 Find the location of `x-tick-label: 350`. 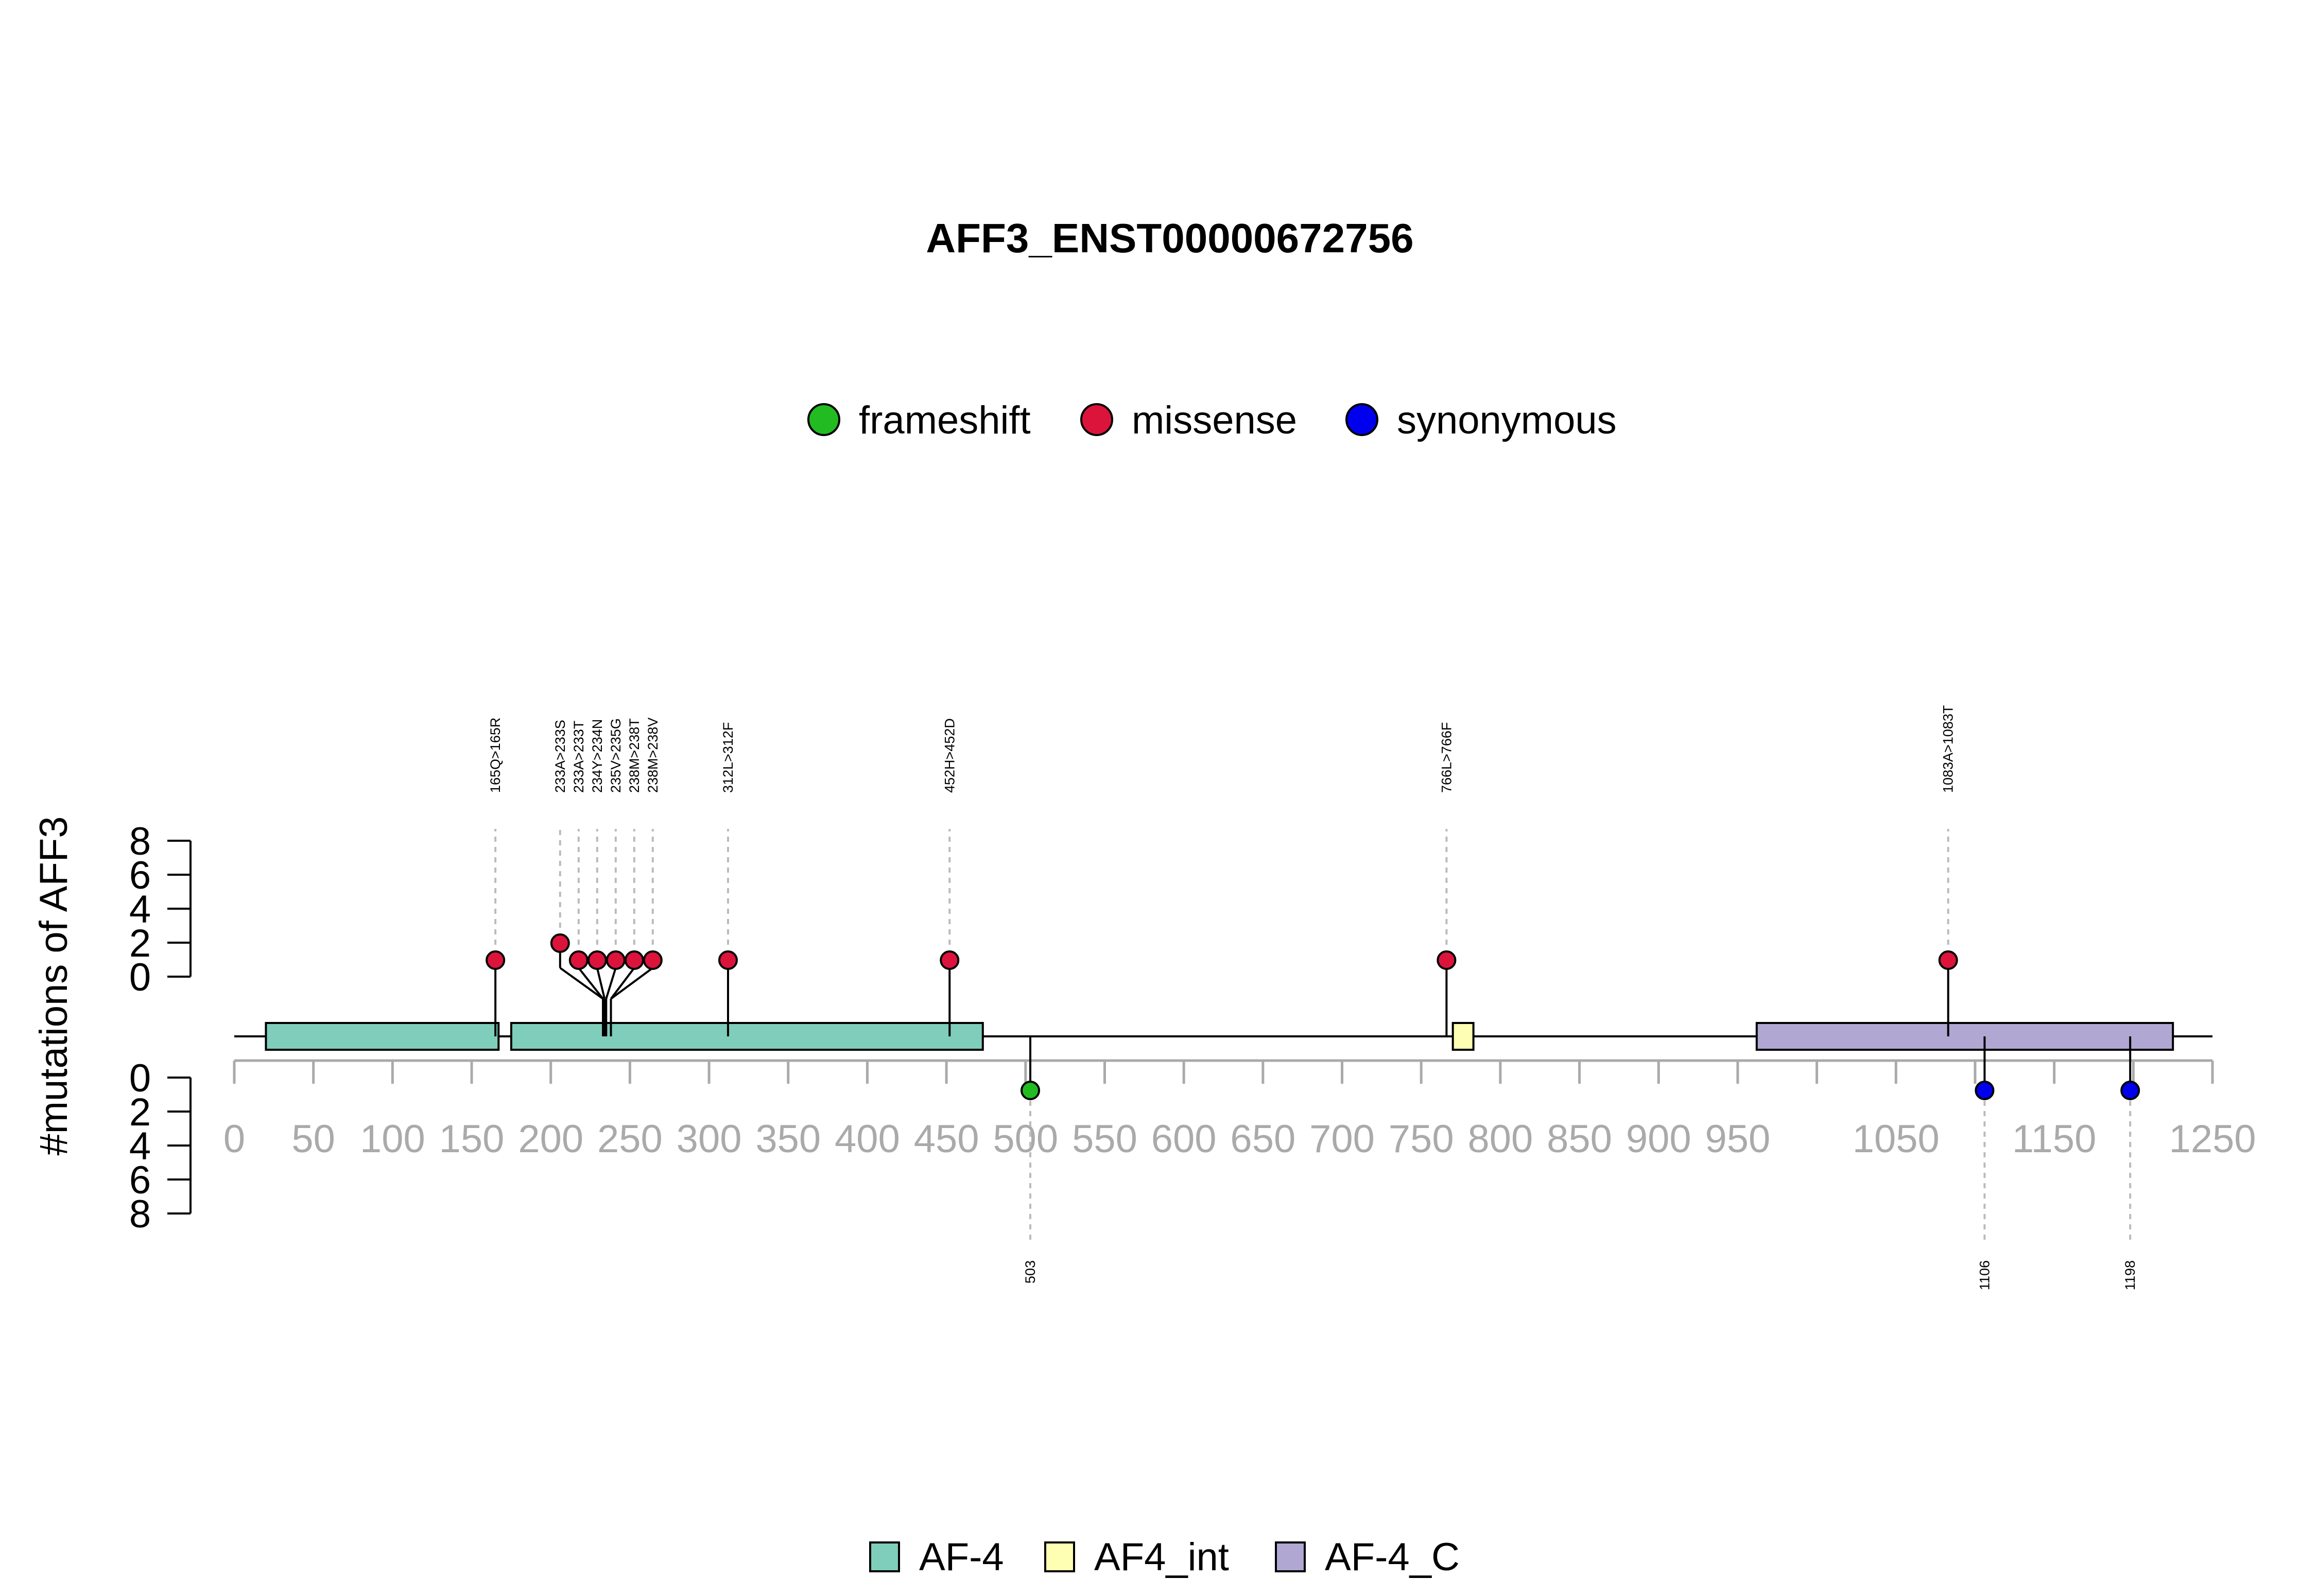

x-tick-label: 350 is located at coordinates (788, 1139).